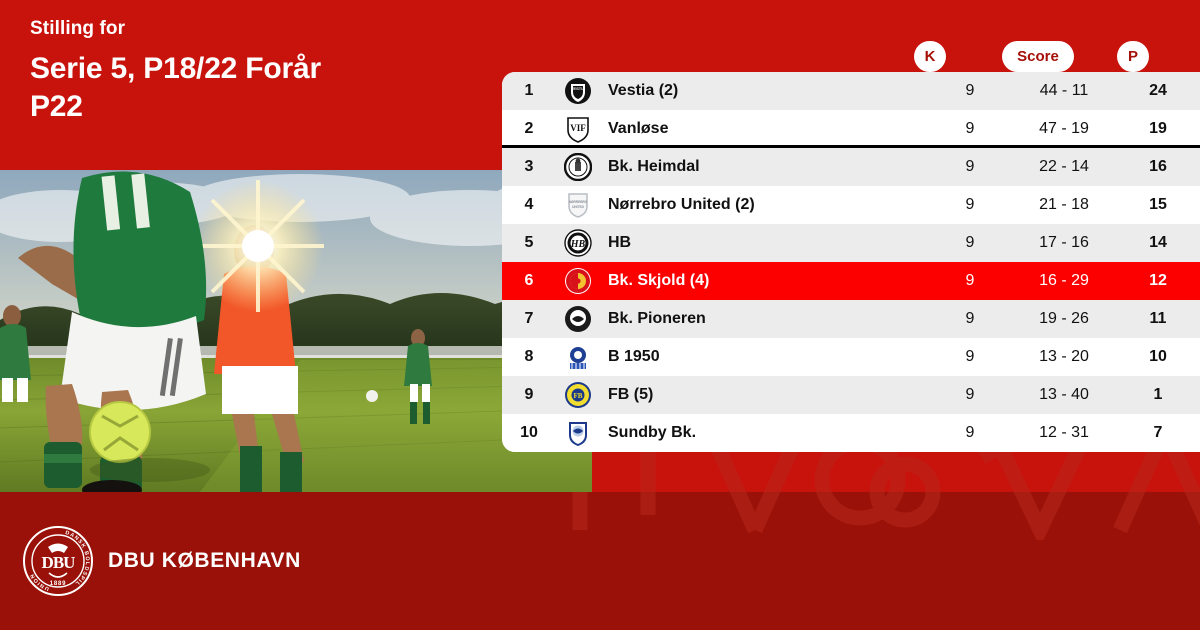 This screenshot has height=630, width=1200. What do you see at coordinates (1064, 128) in the screenshot?
I see `row-goal-score: 47 - 19` at bounding box center [1064, 128].